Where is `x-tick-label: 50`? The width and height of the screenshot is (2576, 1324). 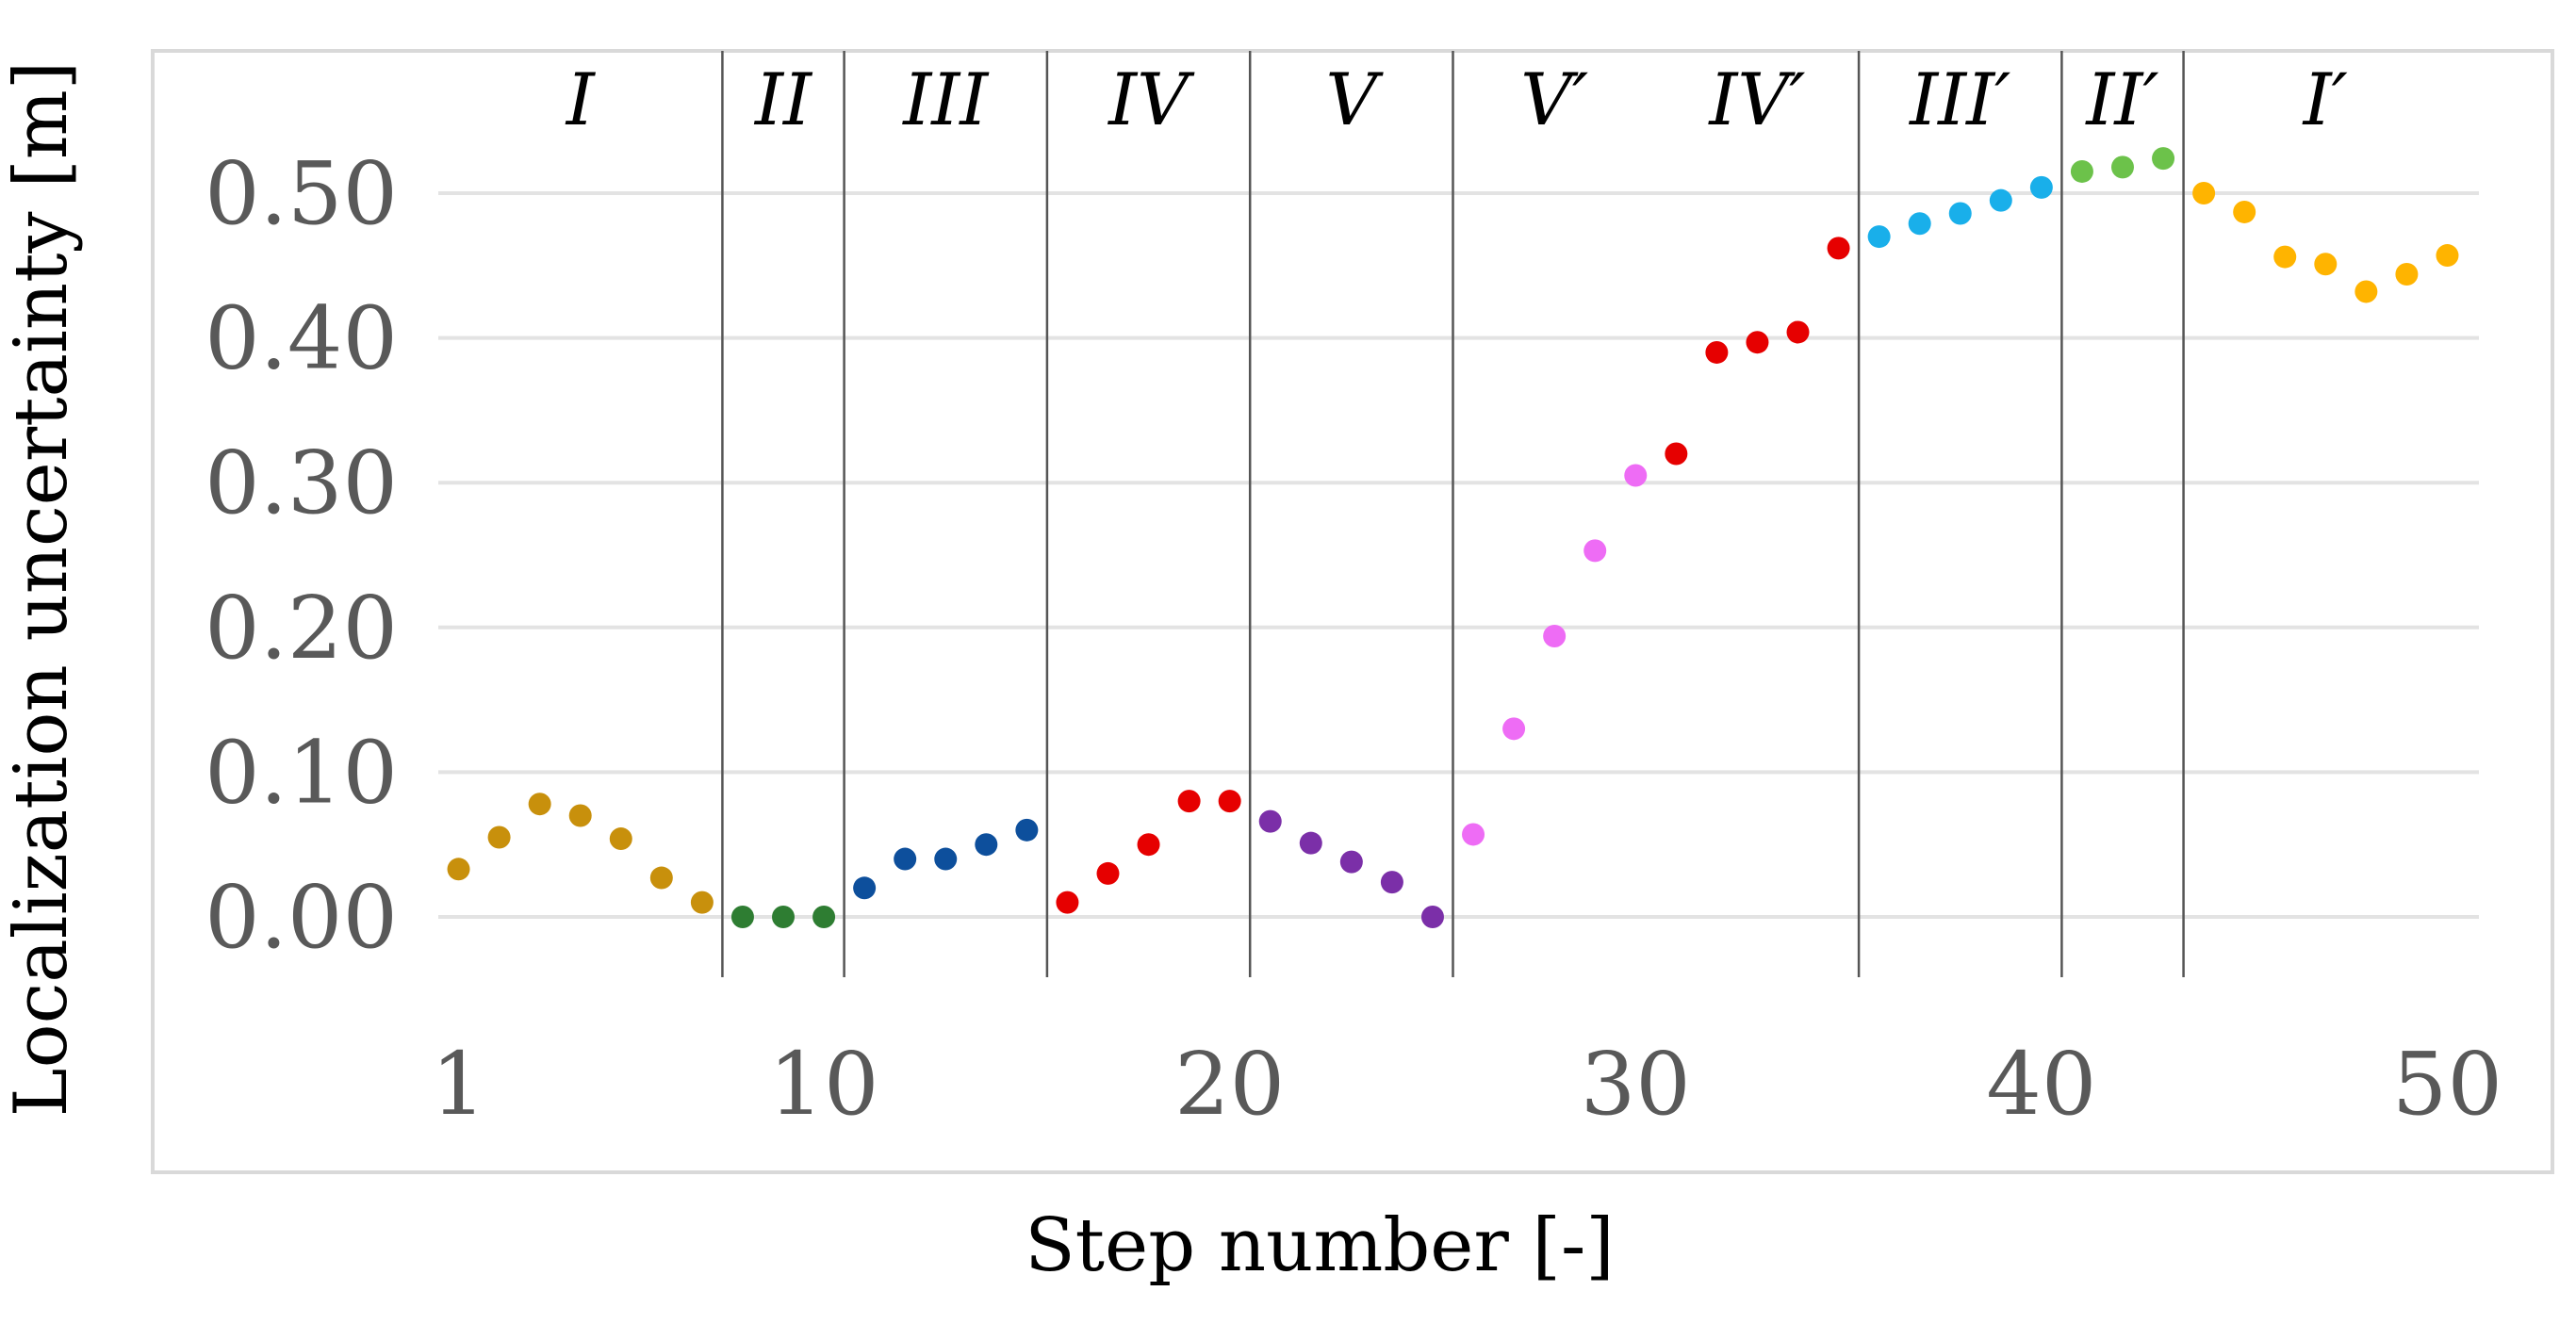
x-tick-label: 50 is located at coordinates (2447, 1084).